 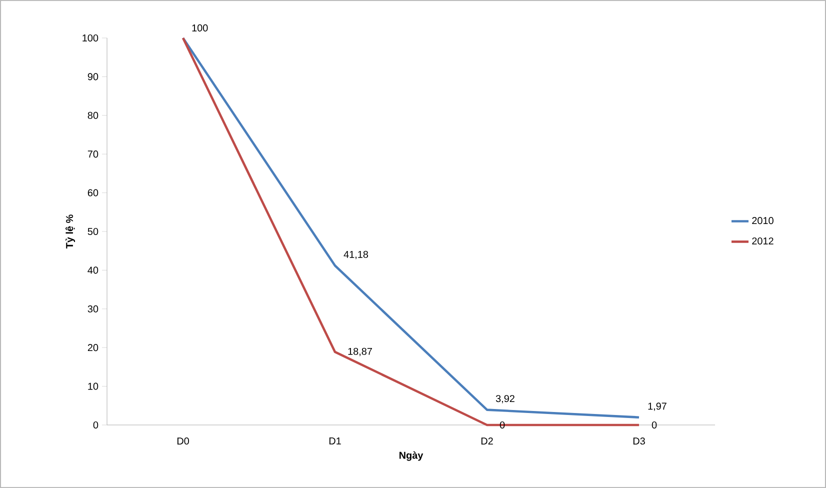 I want to click on y-tick-label: 10, so click(x=93, y=386).